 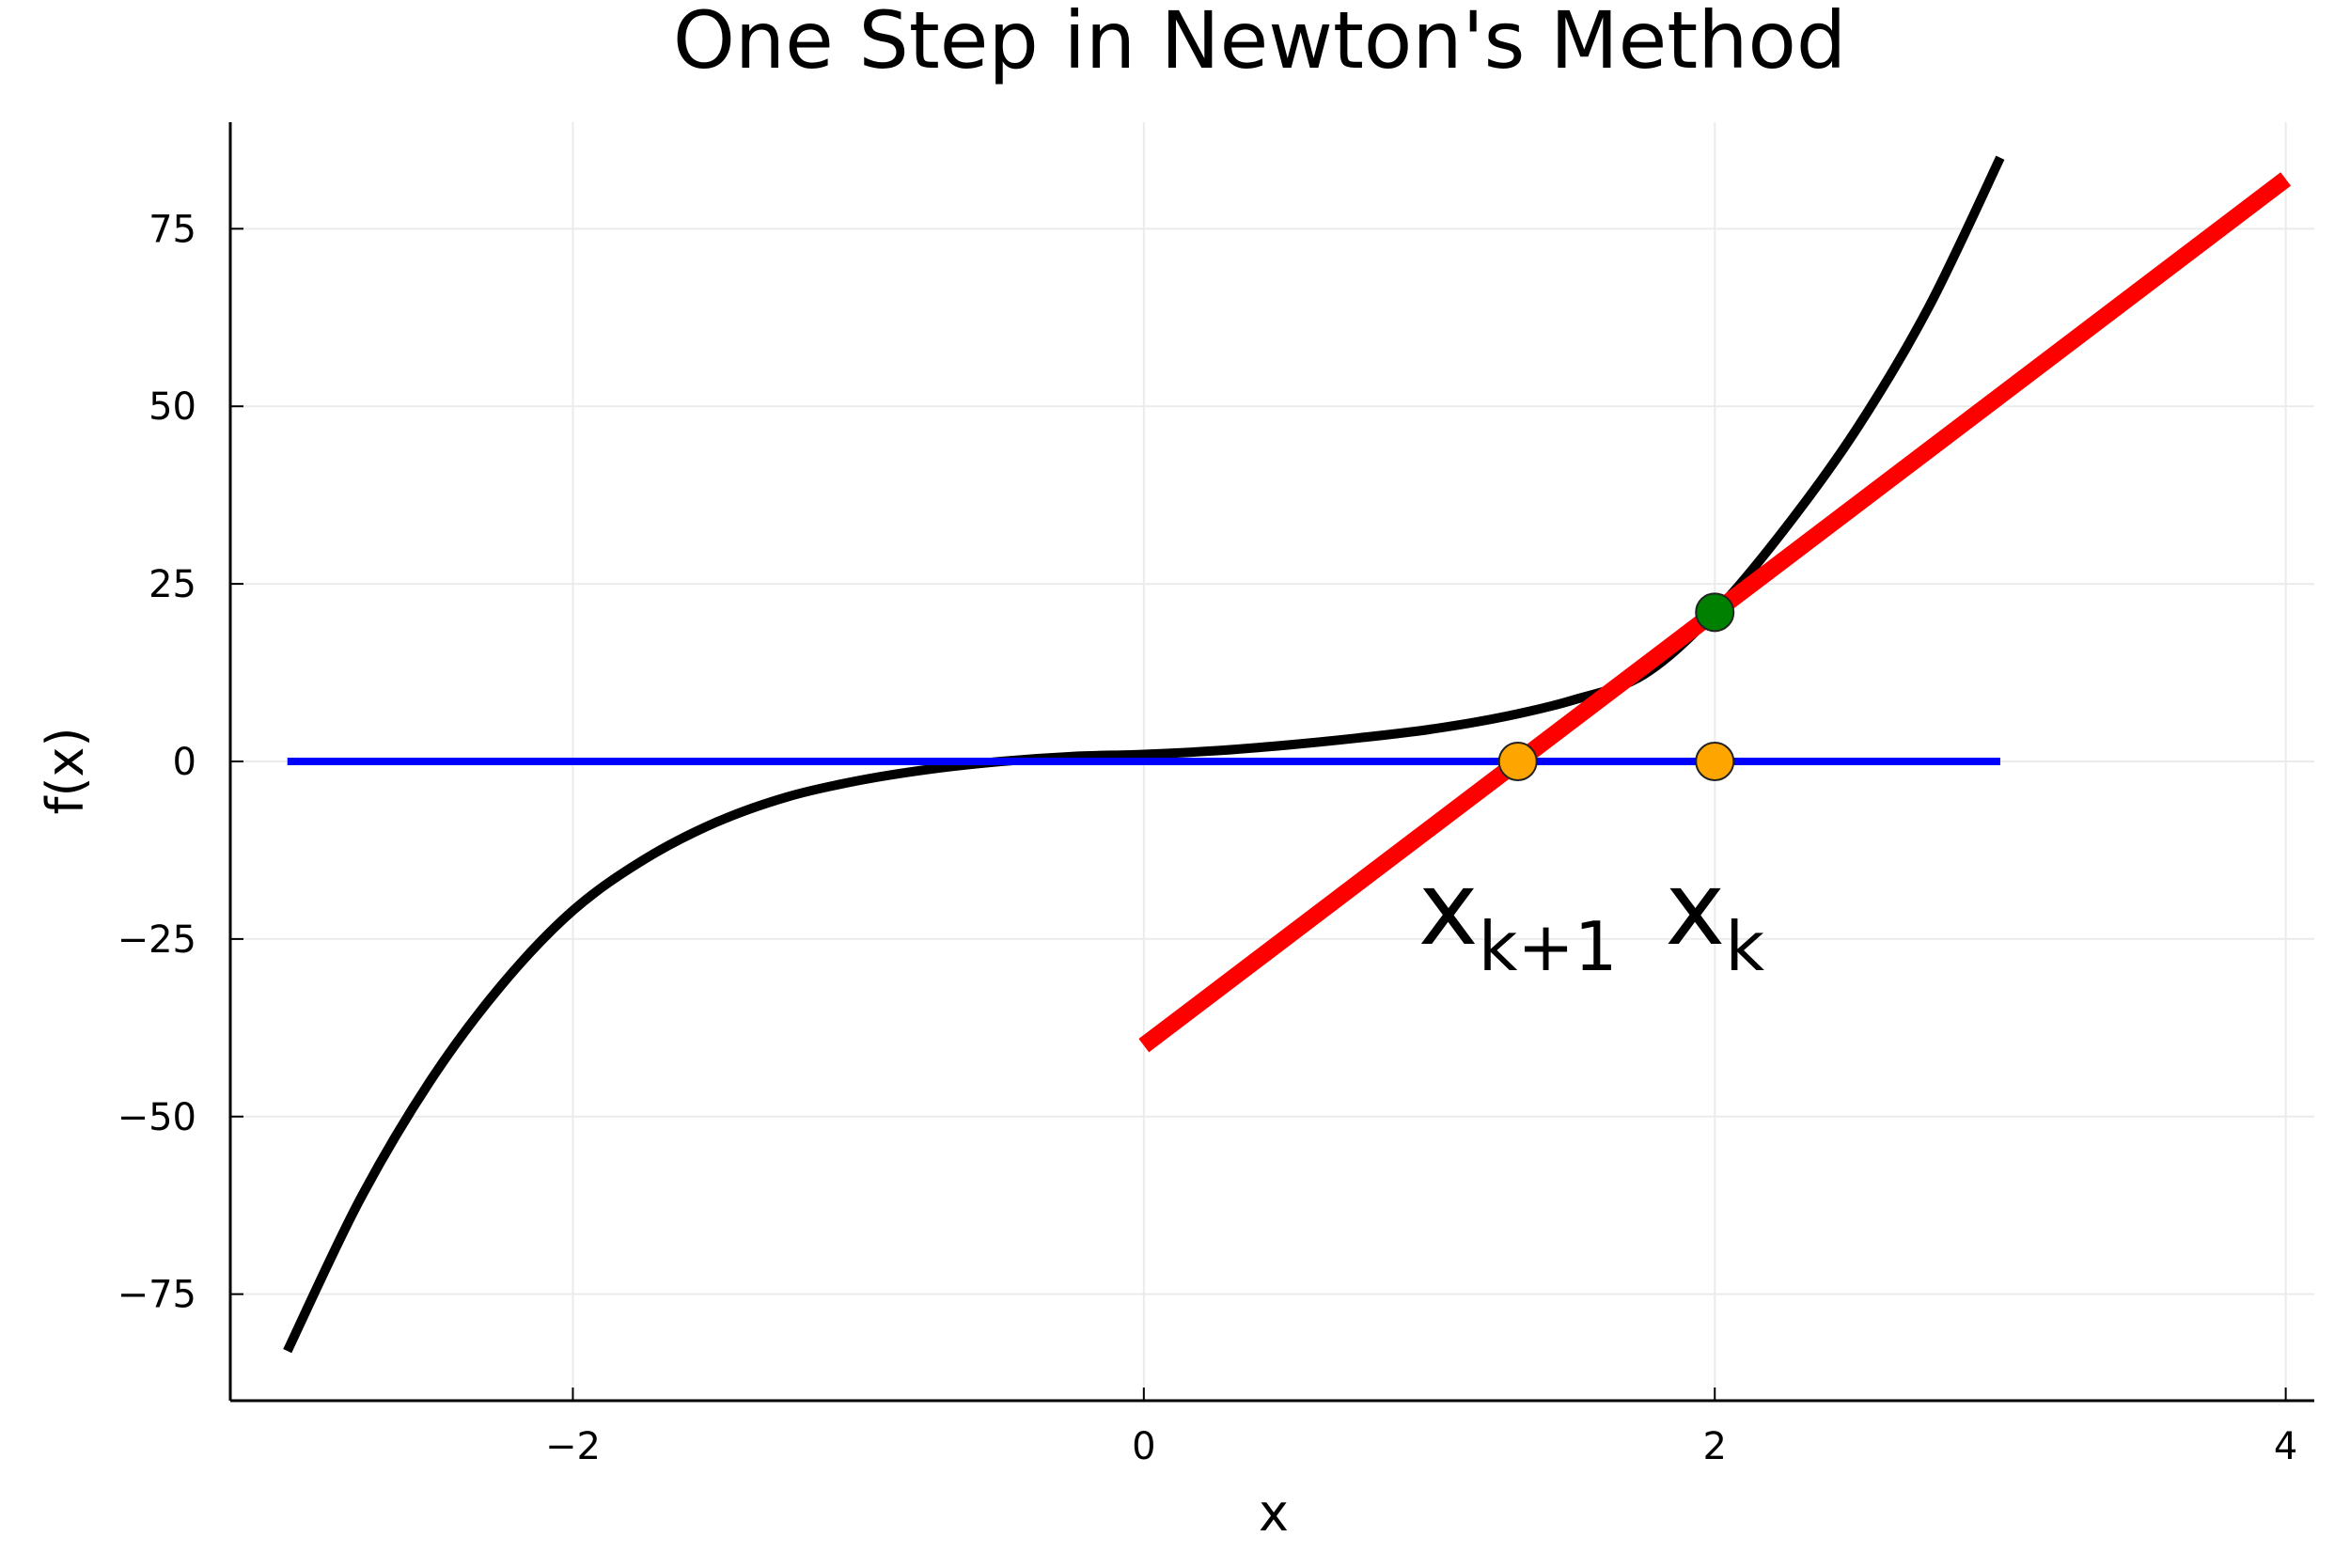 I want to click on y-tick-label: 50, so click(x=172, y=407).